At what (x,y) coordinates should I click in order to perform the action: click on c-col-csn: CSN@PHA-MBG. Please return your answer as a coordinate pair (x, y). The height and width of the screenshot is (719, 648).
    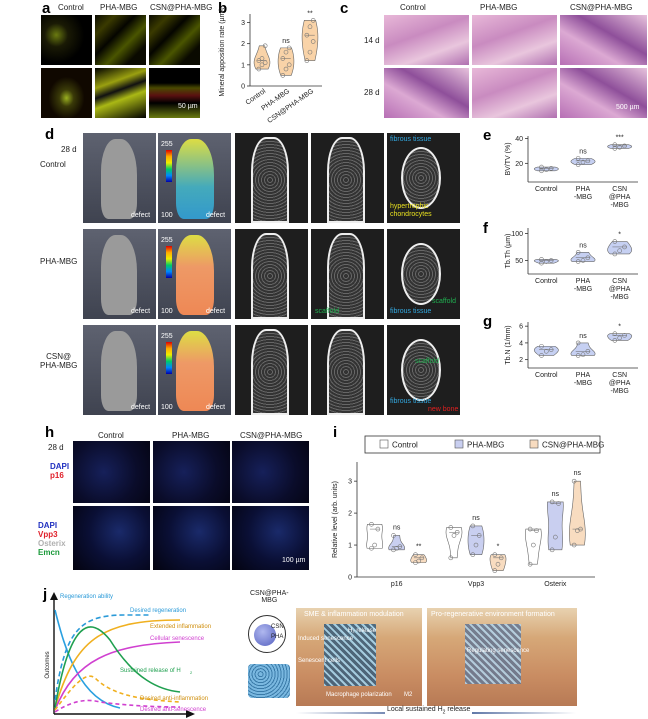
    Looking at the image, I should click on (601, 7).